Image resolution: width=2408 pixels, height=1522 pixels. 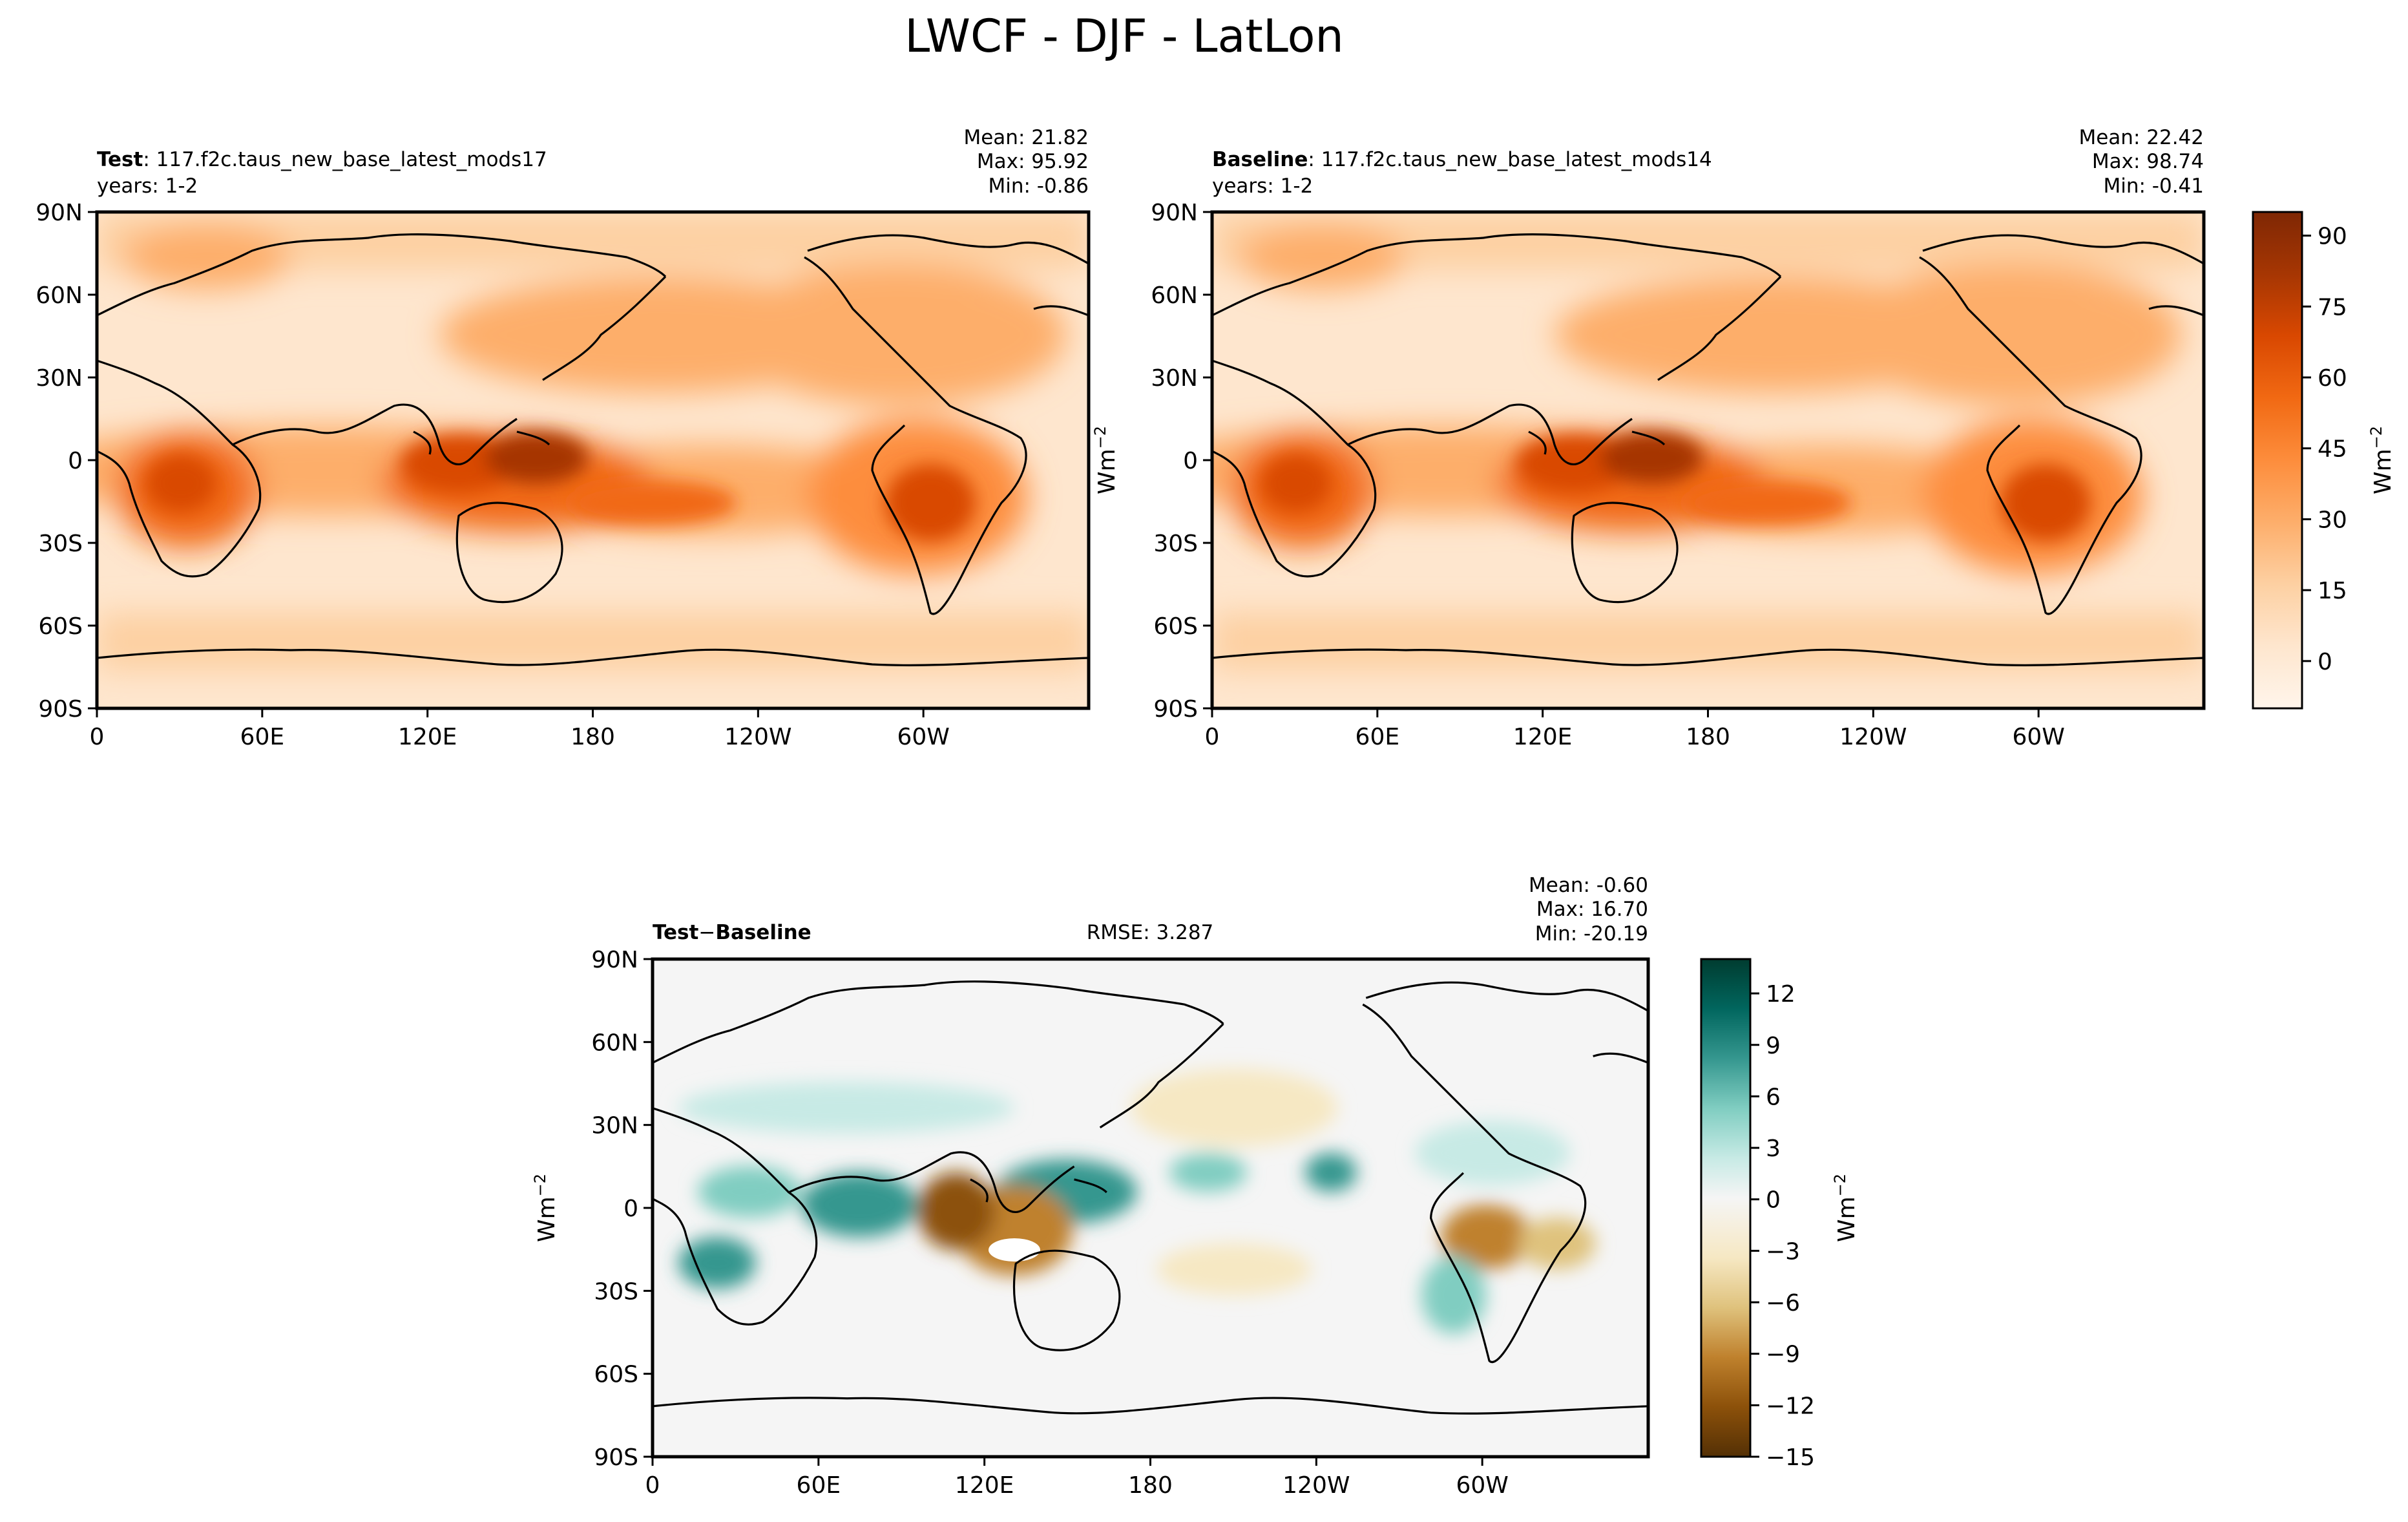 I want to click on baseline-panel-case: 117.f2c.taus_new_base_latest_mods14, so click(x=1516, y=159).